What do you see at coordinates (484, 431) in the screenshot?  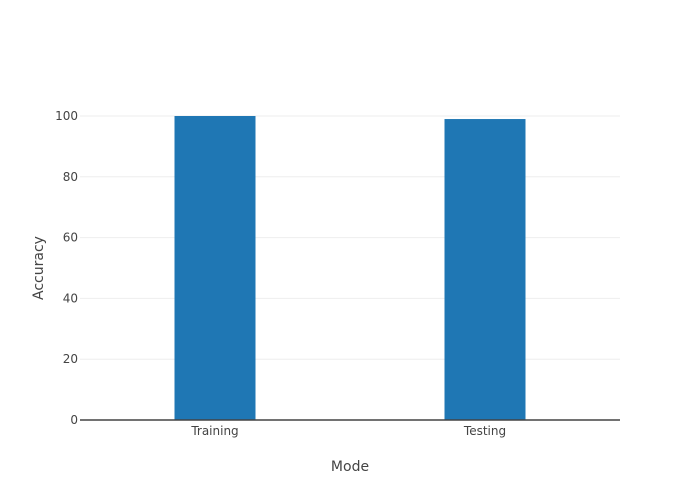 I see `x-tick-label: Testing` at bounding box center [484, 431].